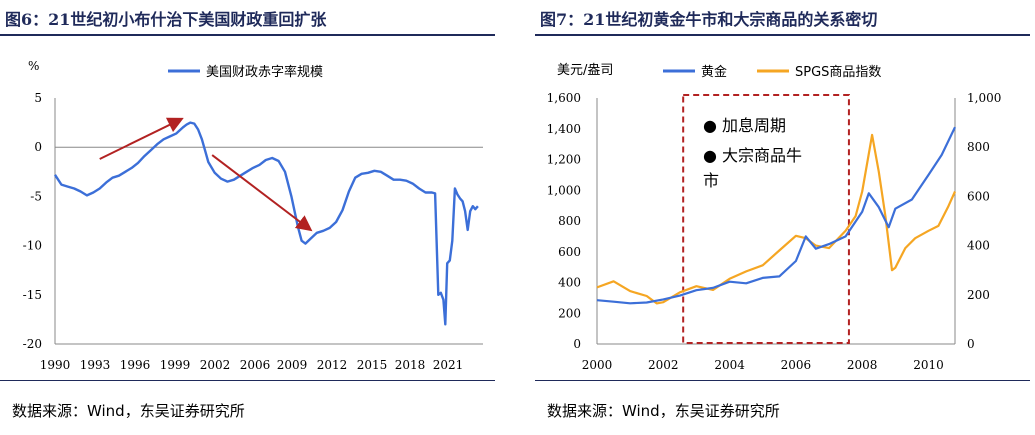  What do you see at coordinates (448, 365) in the screenshot?
I see `left-x-tick-label: 2021` at bounding box center [448, 365].